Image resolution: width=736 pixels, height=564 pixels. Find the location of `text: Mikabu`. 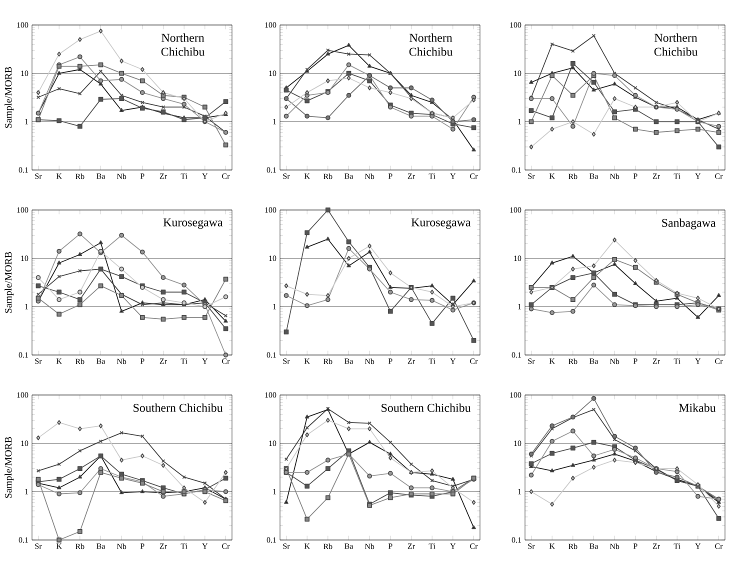

text: Mikabu is located at coordinates (697, 407).